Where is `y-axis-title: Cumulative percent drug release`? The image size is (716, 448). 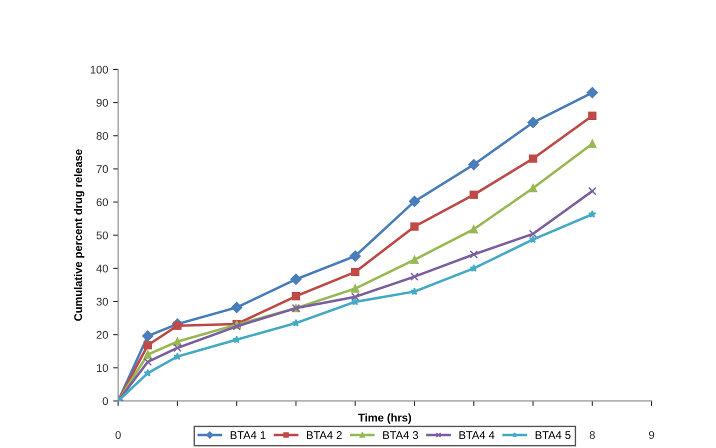
y-axis-title: Cumulative percent drug release is located at coordinates (79, 235).